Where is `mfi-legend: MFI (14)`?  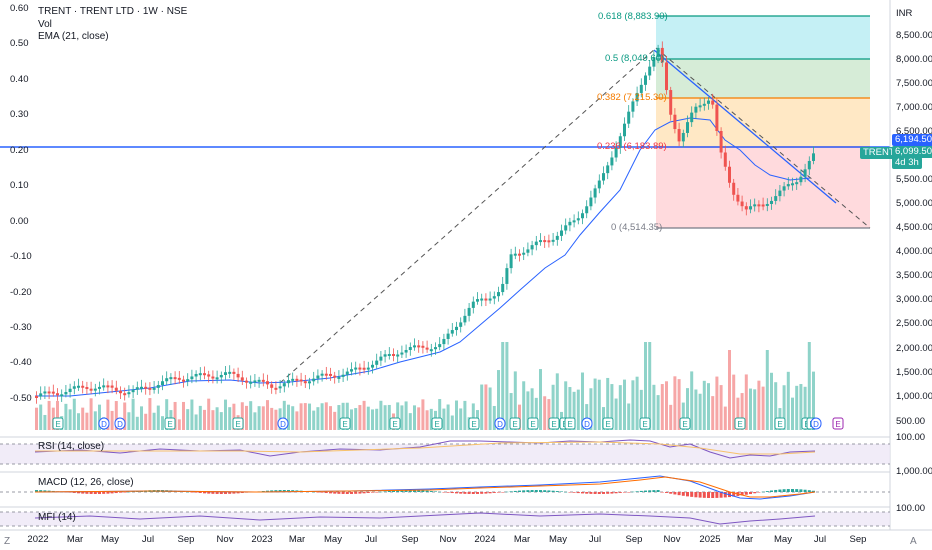 mfi-legend: MFI (14) is located at coordinates (57, 517).